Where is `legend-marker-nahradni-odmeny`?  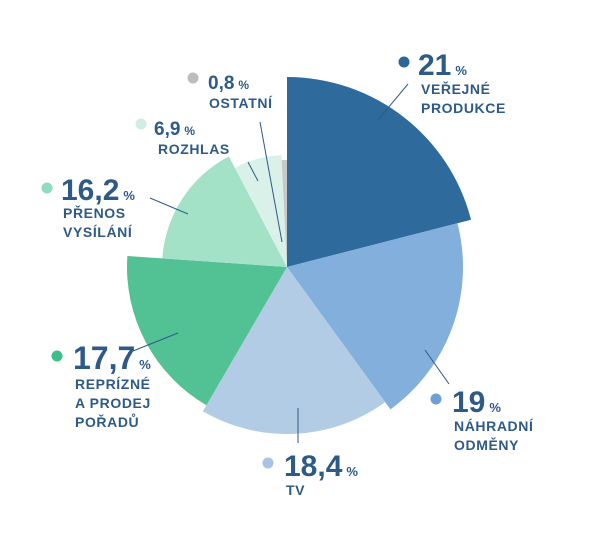
legend-marker-nahradni-odmeny is located at coordinates (436, 399).